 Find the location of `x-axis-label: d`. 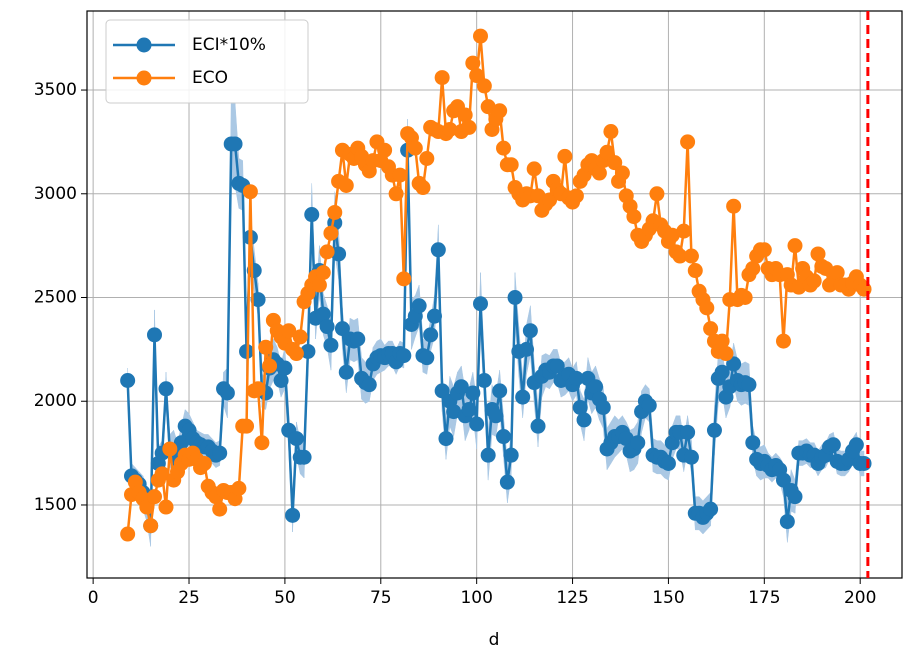

x-axis-label: d is located at coordinates (494, 640).